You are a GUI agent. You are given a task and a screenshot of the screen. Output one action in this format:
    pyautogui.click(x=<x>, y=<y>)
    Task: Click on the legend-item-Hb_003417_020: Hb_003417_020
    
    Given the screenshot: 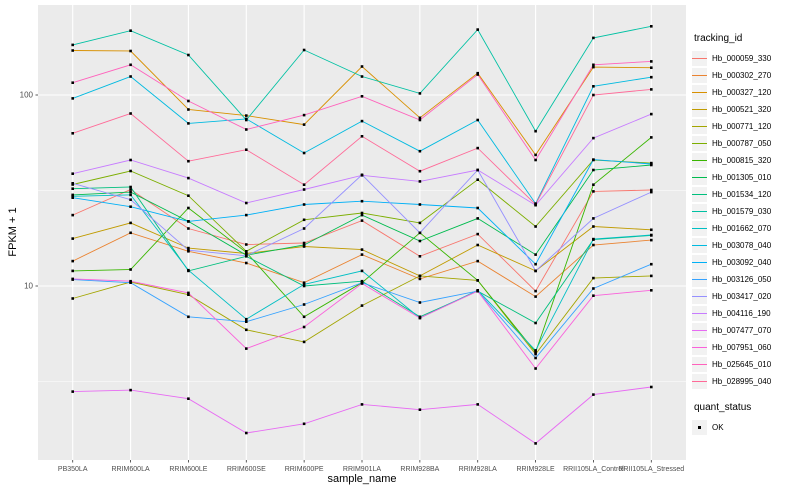 What is the action you would take?
    pyautogui.click(x=746, y=296)
    